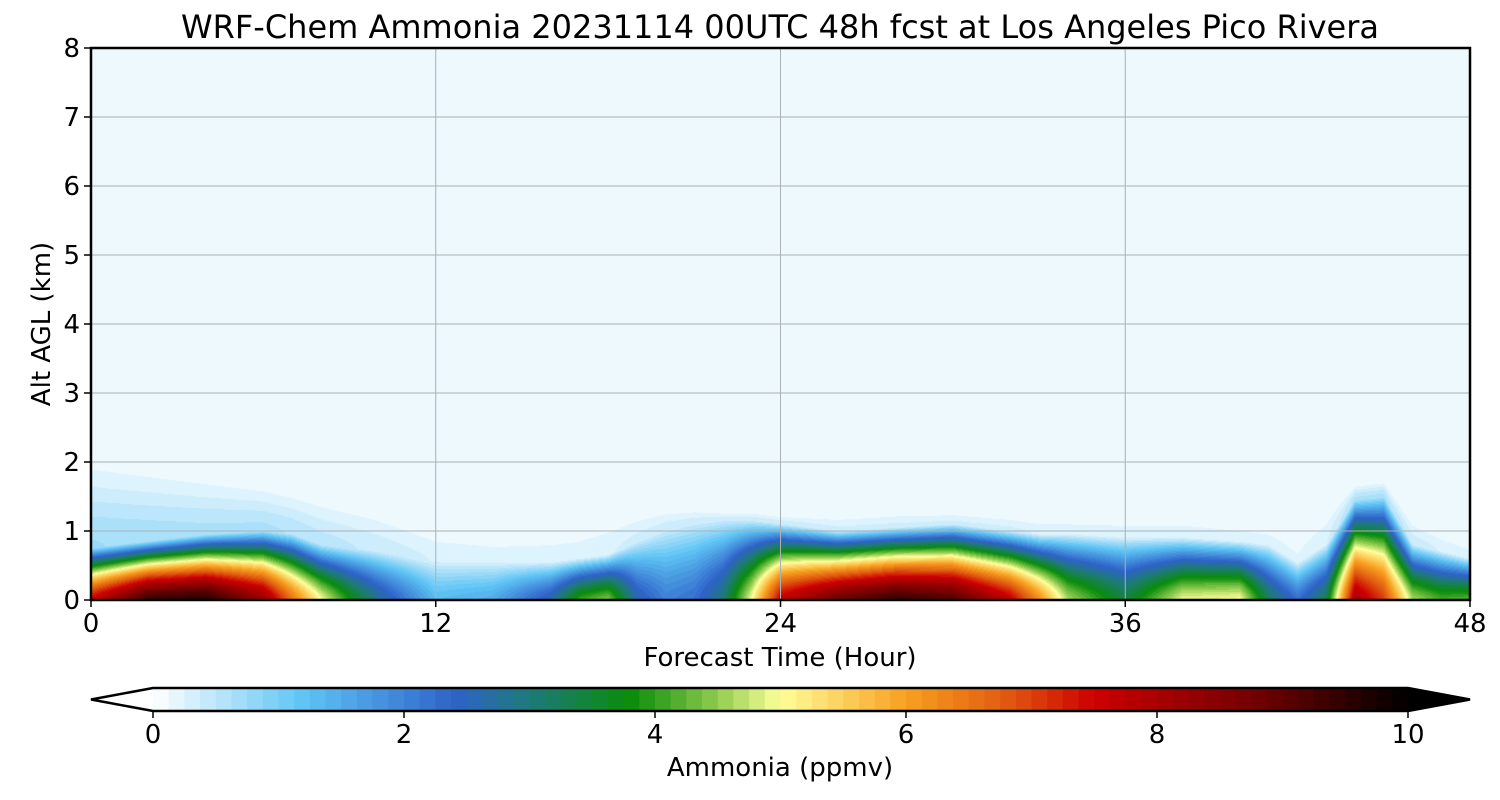 The height and width of the screenshot is (800, 1500). Describe the element at coordinates (1469, 624) in the screenshot. I see `x-tick-label: 48` at that location.